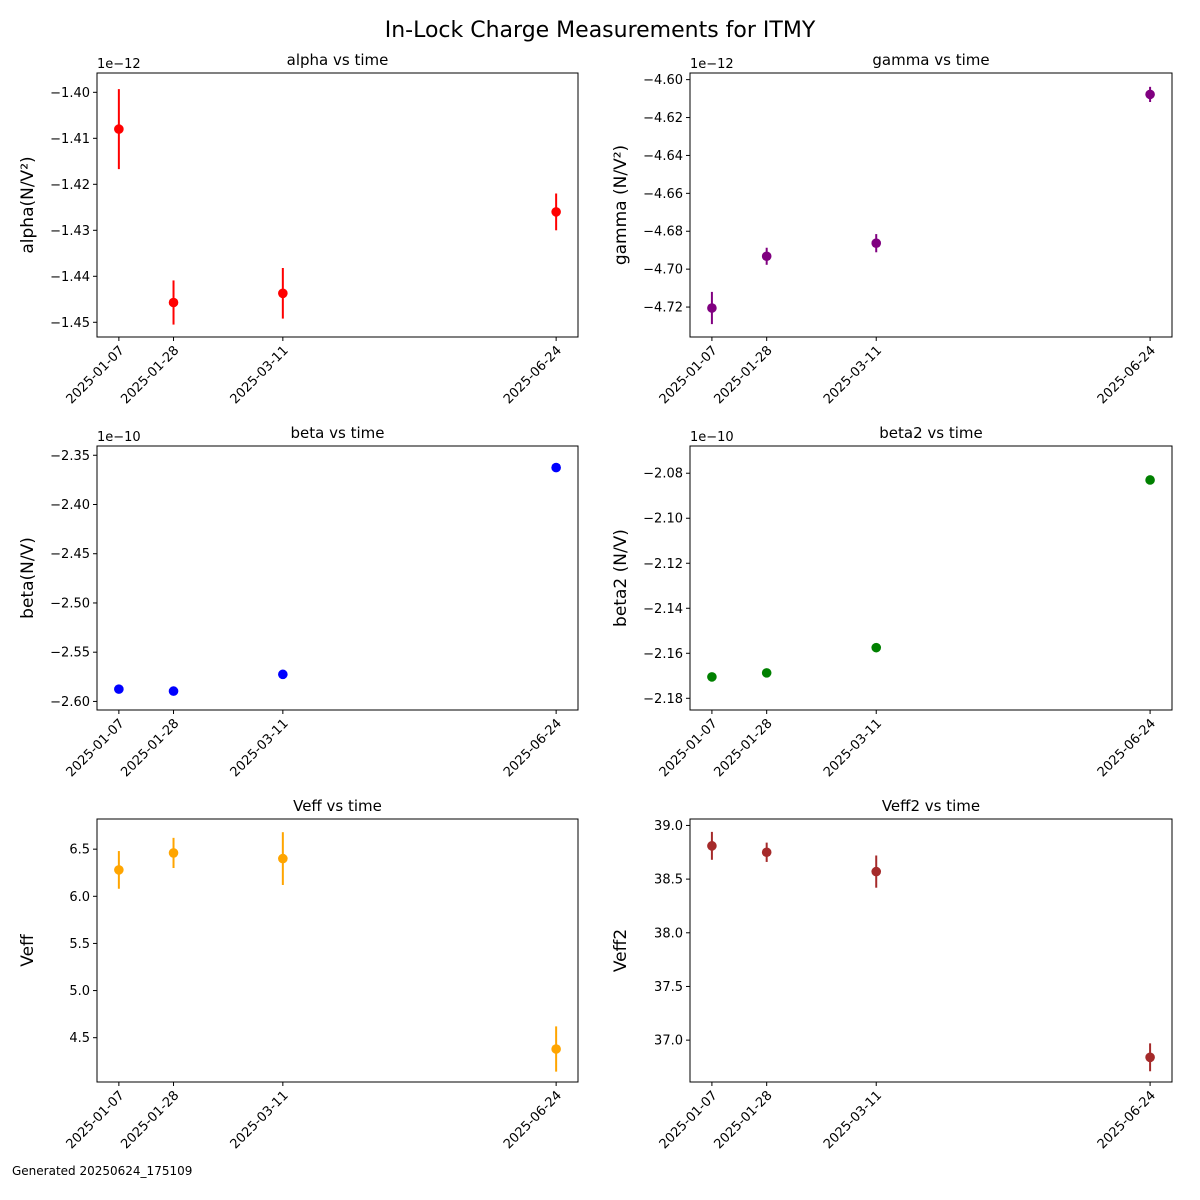 The height and width of the screenshot is (1200, 1200). I want to click on y-axis-label: Veff2, so click(621, 950).